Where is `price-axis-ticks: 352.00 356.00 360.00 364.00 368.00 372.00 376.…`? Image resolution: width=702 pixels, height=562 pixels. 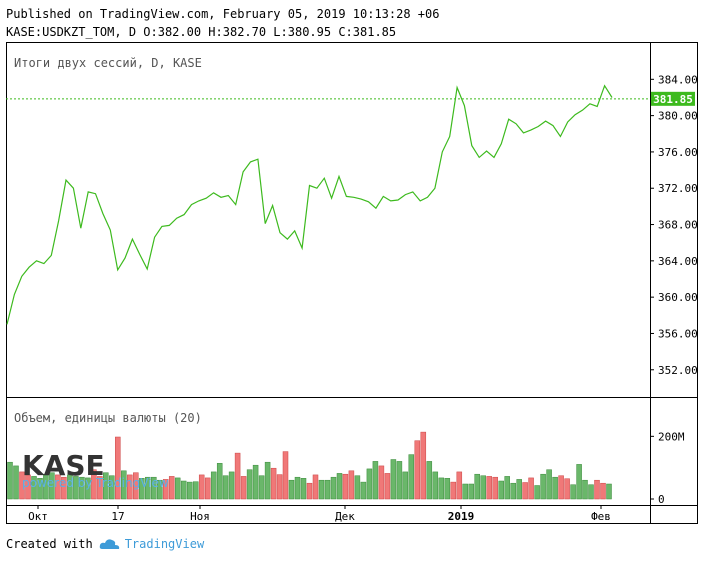 price-axis-ticks: 352.00 356.00 360.00 364.00 368.00 372.00 376.… is located at coordinates (674, 225).